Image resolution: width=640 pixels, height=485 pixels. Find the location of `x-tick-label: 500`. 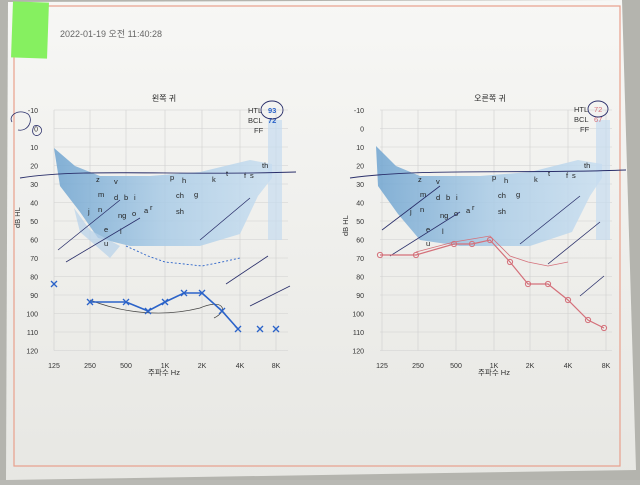

x-tick-label: 500 is located at coordinates (456, 366).